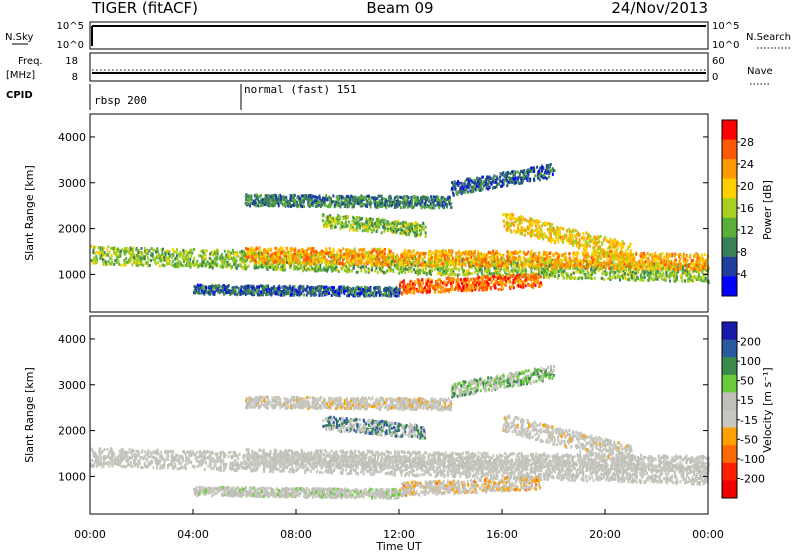 This screenshot has height=554, width=800. I want to click on nsky-label: N.Sky, so click(19, 37).